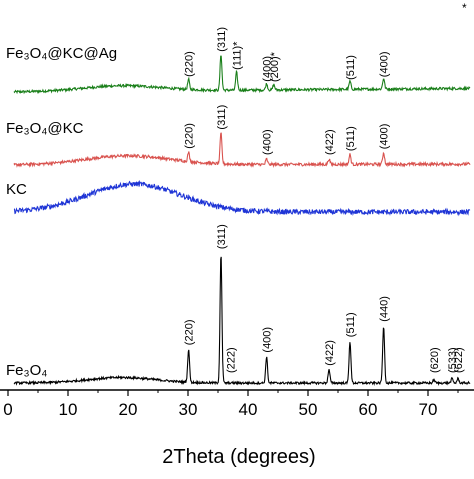 This screenshot has width=474, height=479. I want to click on peak-label: (440), so click(385, 309).